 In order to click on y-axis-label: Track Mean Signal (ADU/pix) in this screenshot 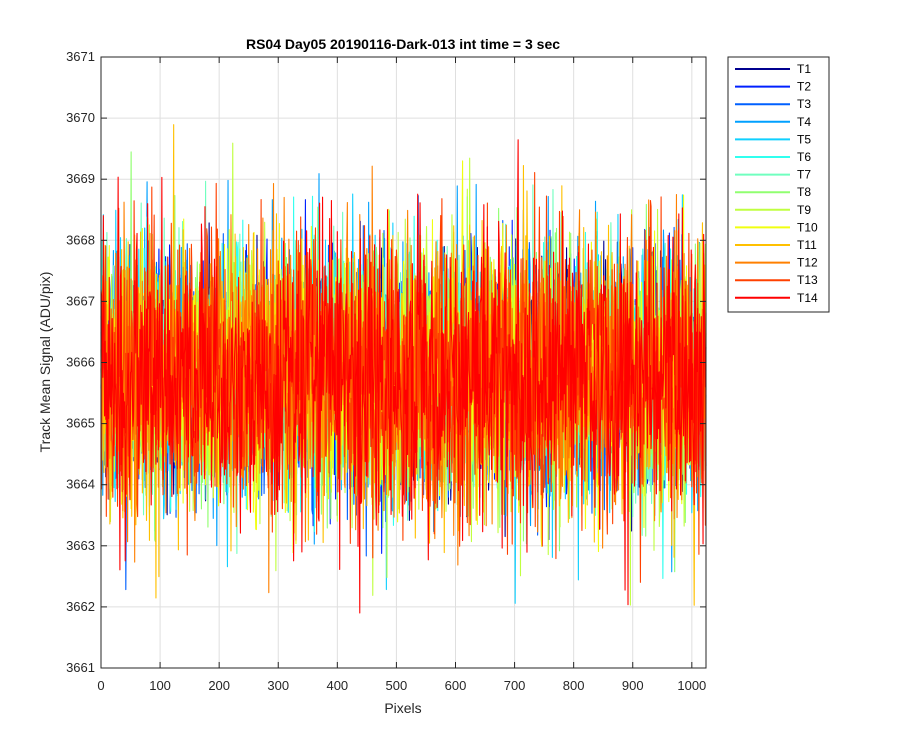, I will do `click(45, 362)`.